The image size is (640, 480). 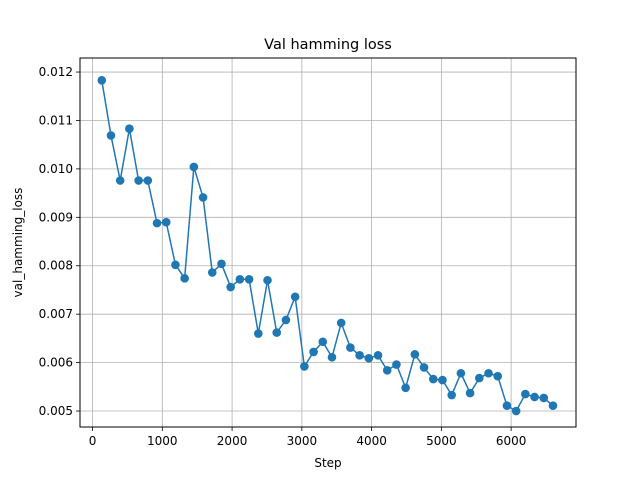 What do you see at coordinates (56, 217) in the screenshot?
I see `y-tick-label: 0.009` at bounding box center [56, 217].